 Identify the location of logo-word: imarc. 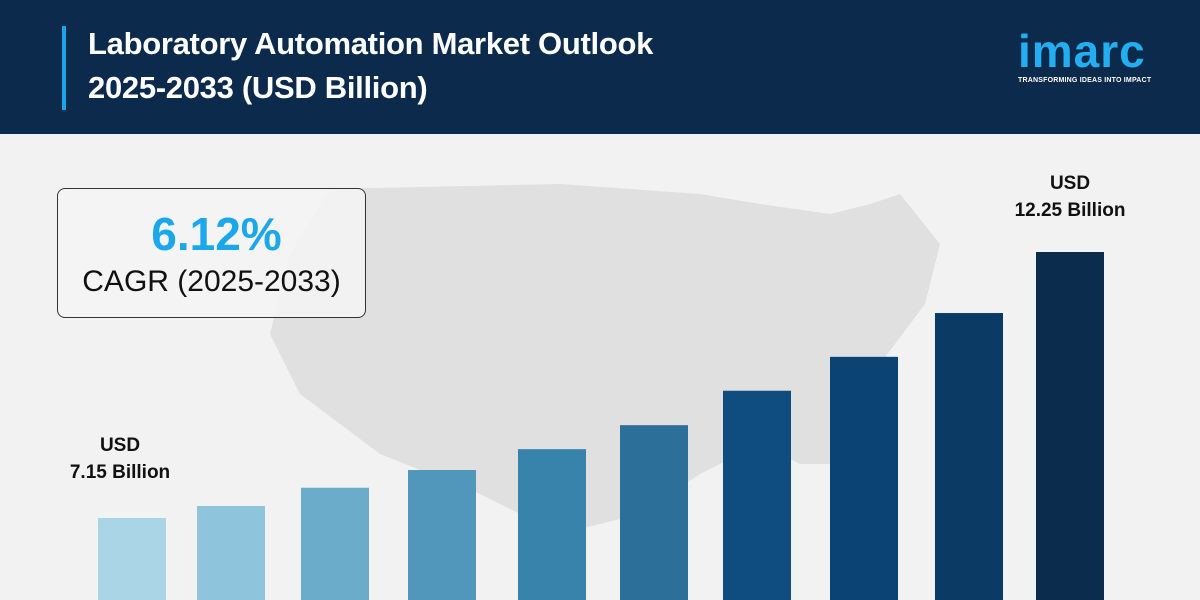
(1082, 51).